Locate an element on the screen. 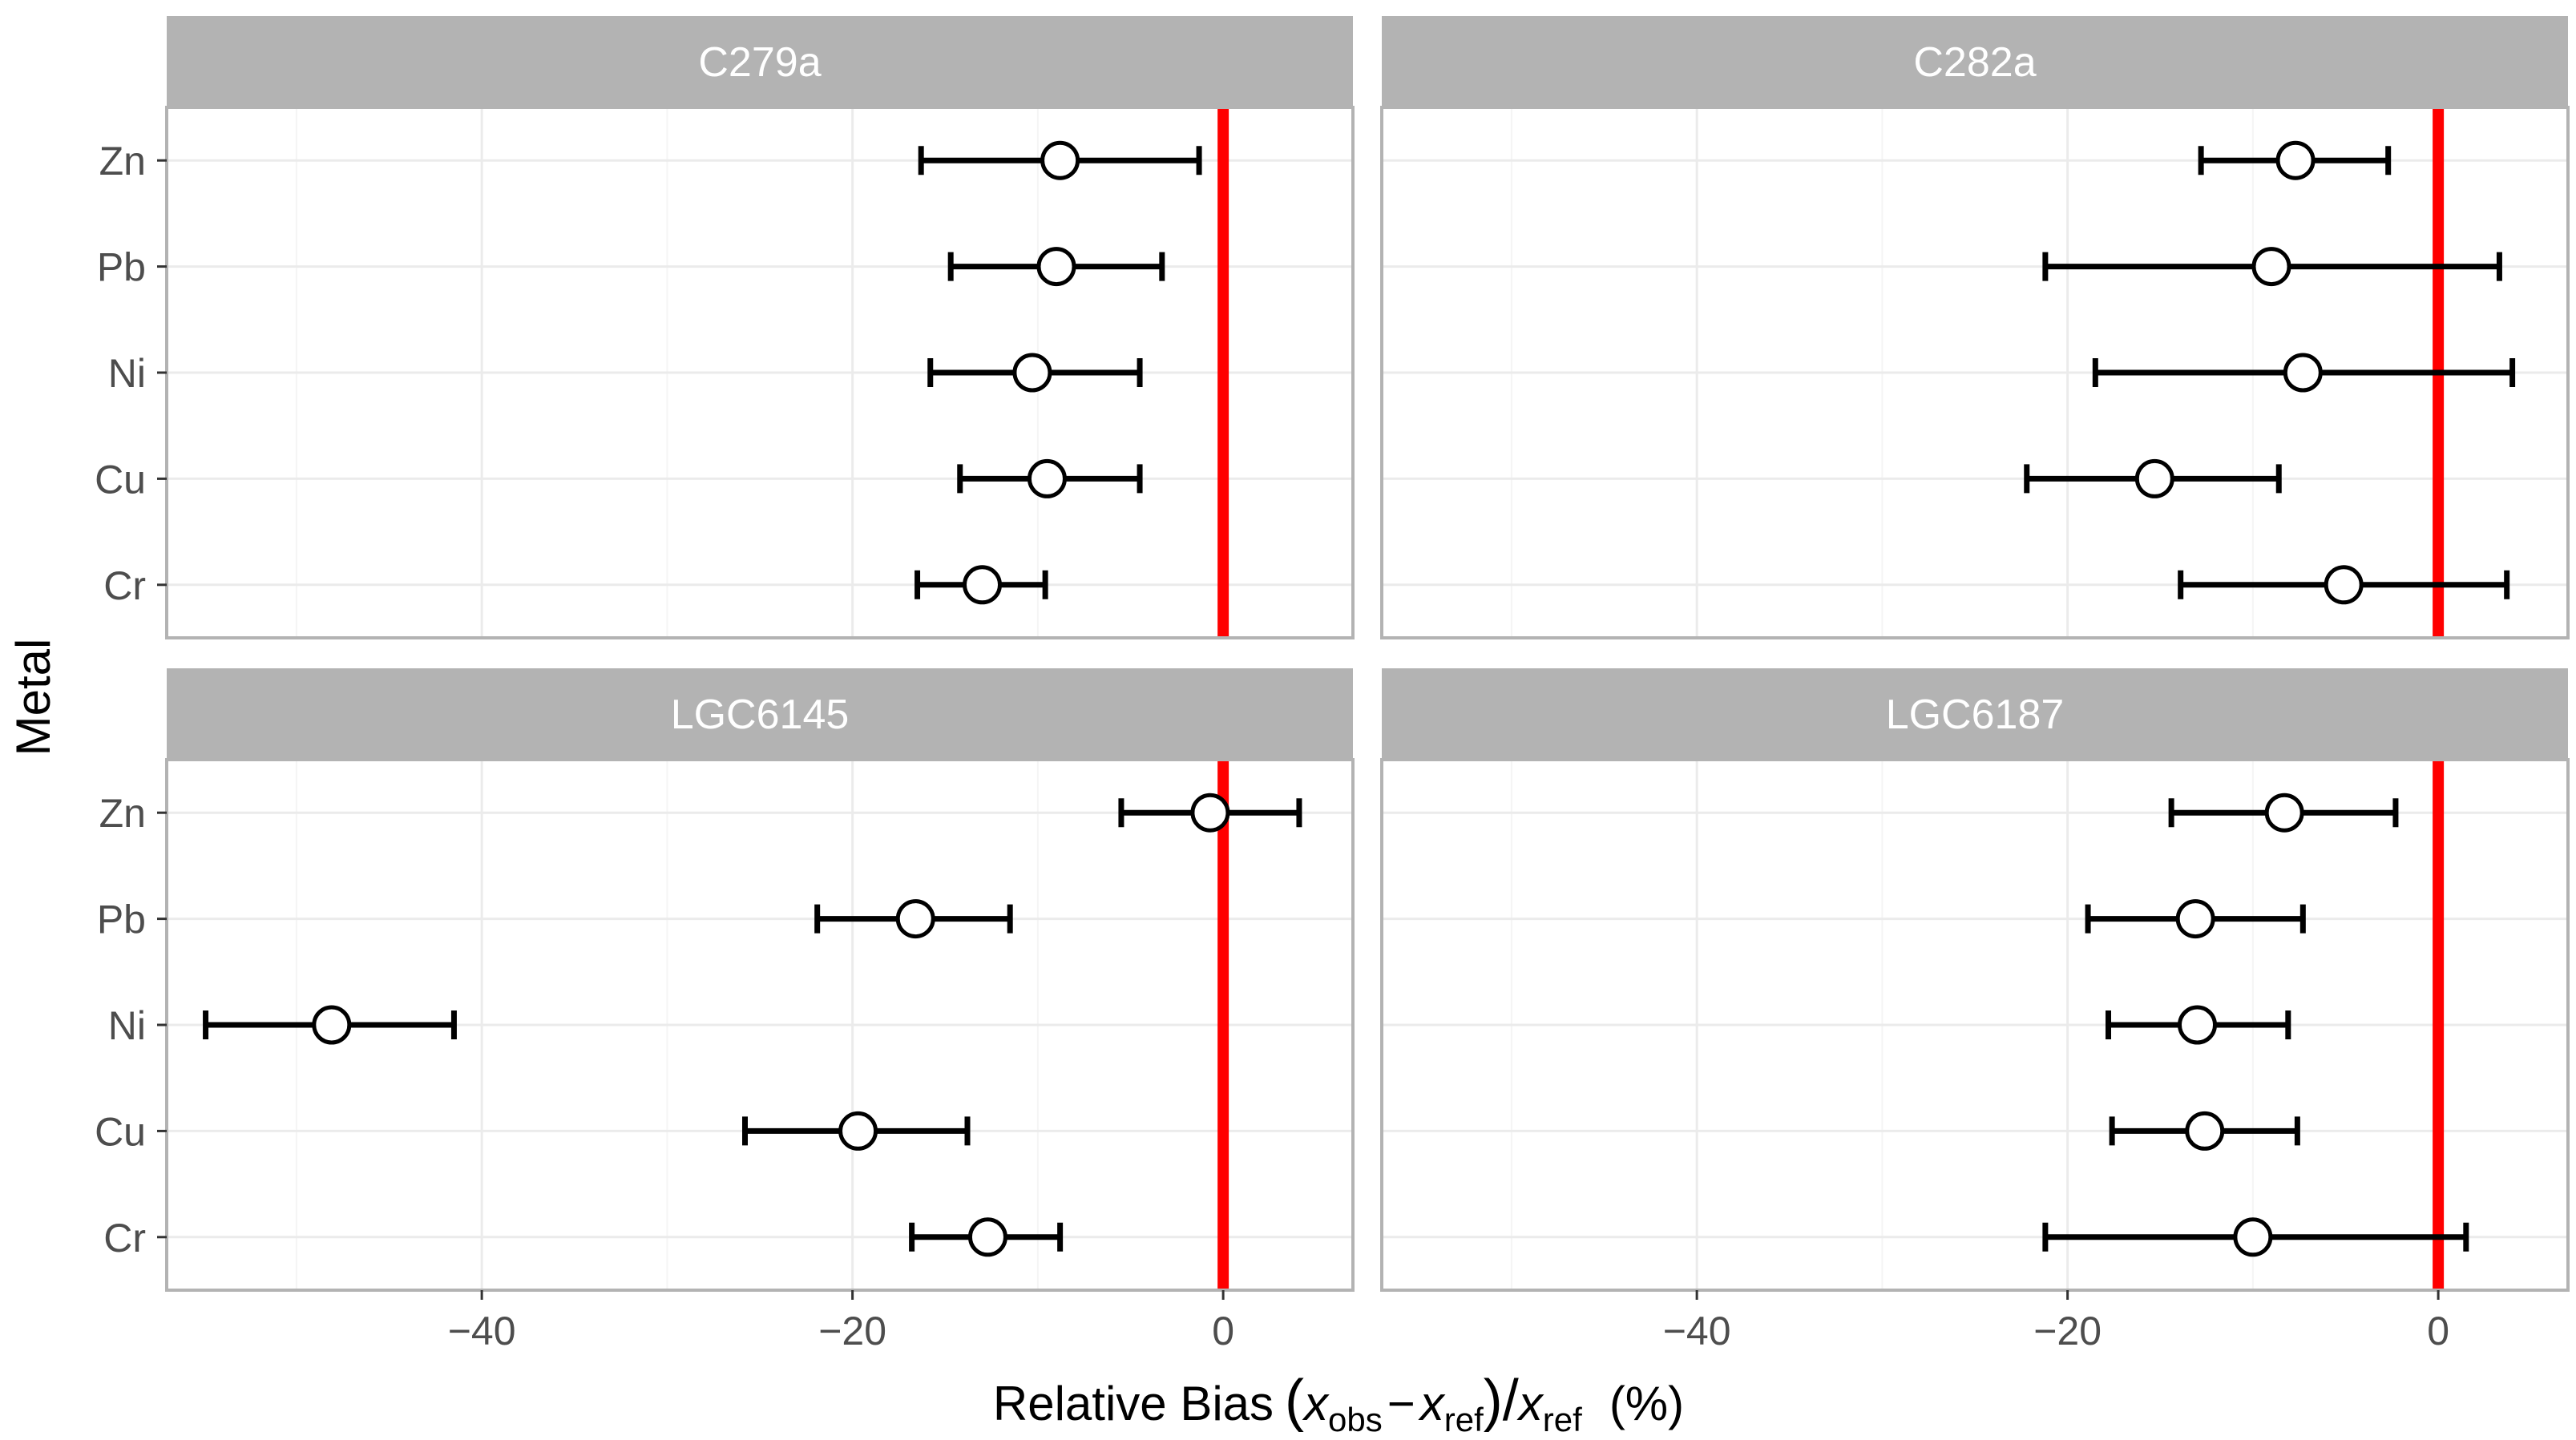 The height and width of the screenshot is (1440, 2576). x-axis-title-sub-ref: ref is located at coordinates (1464, 1419).